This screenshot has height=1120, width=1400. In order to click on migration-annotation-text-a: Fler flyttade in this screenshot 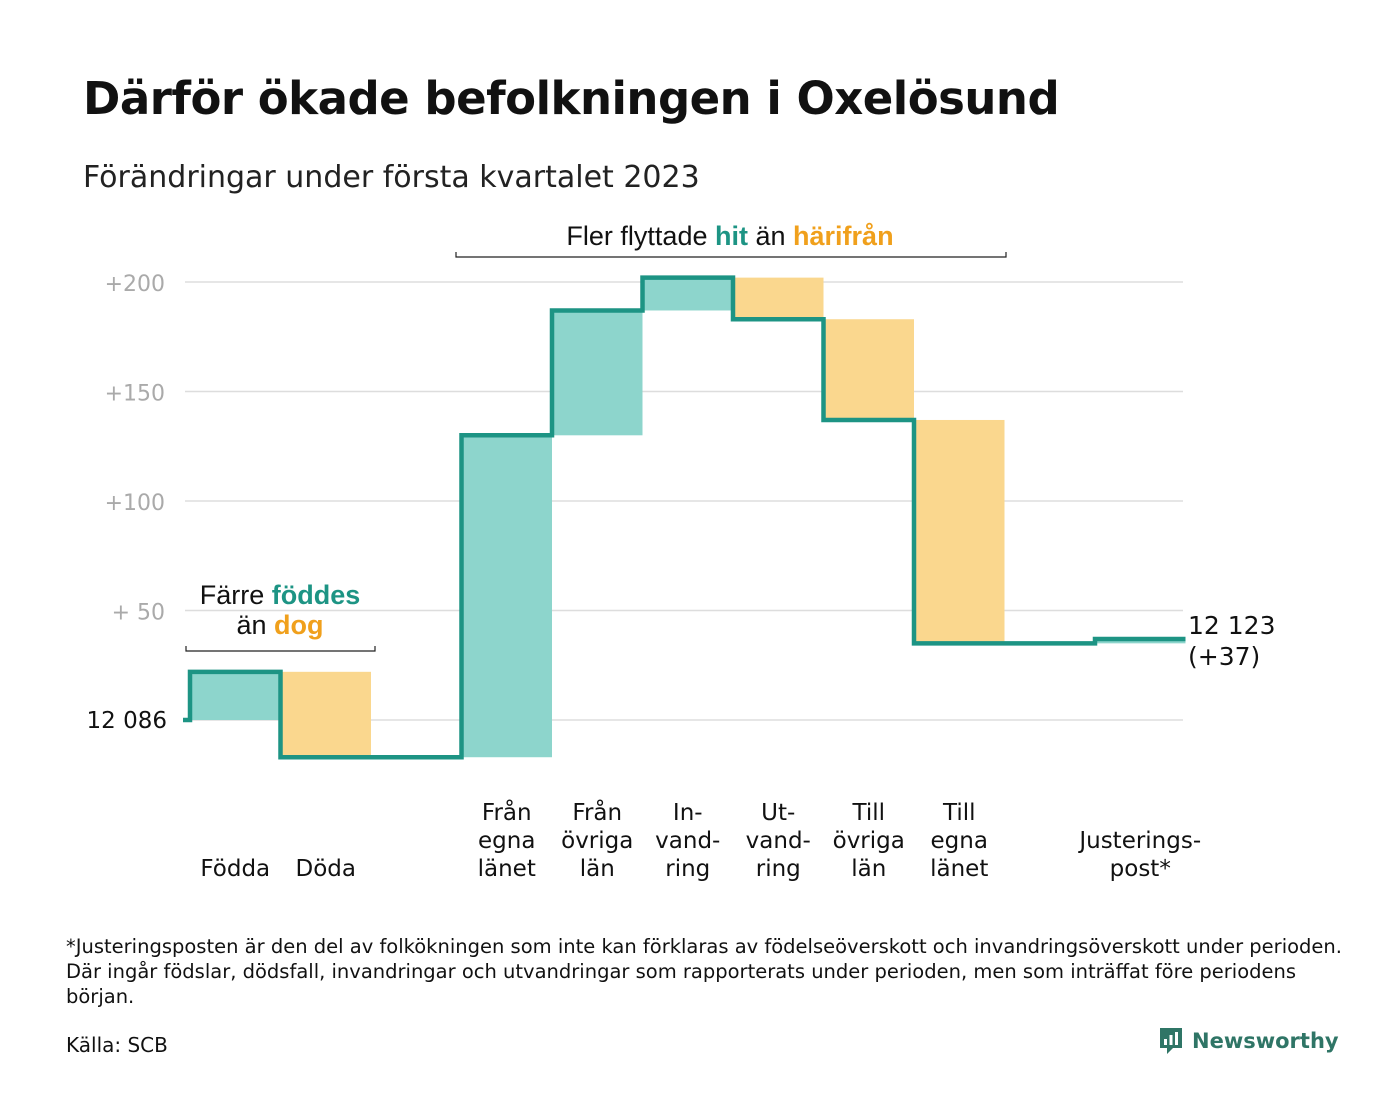, I will do `click(640, 236)`.